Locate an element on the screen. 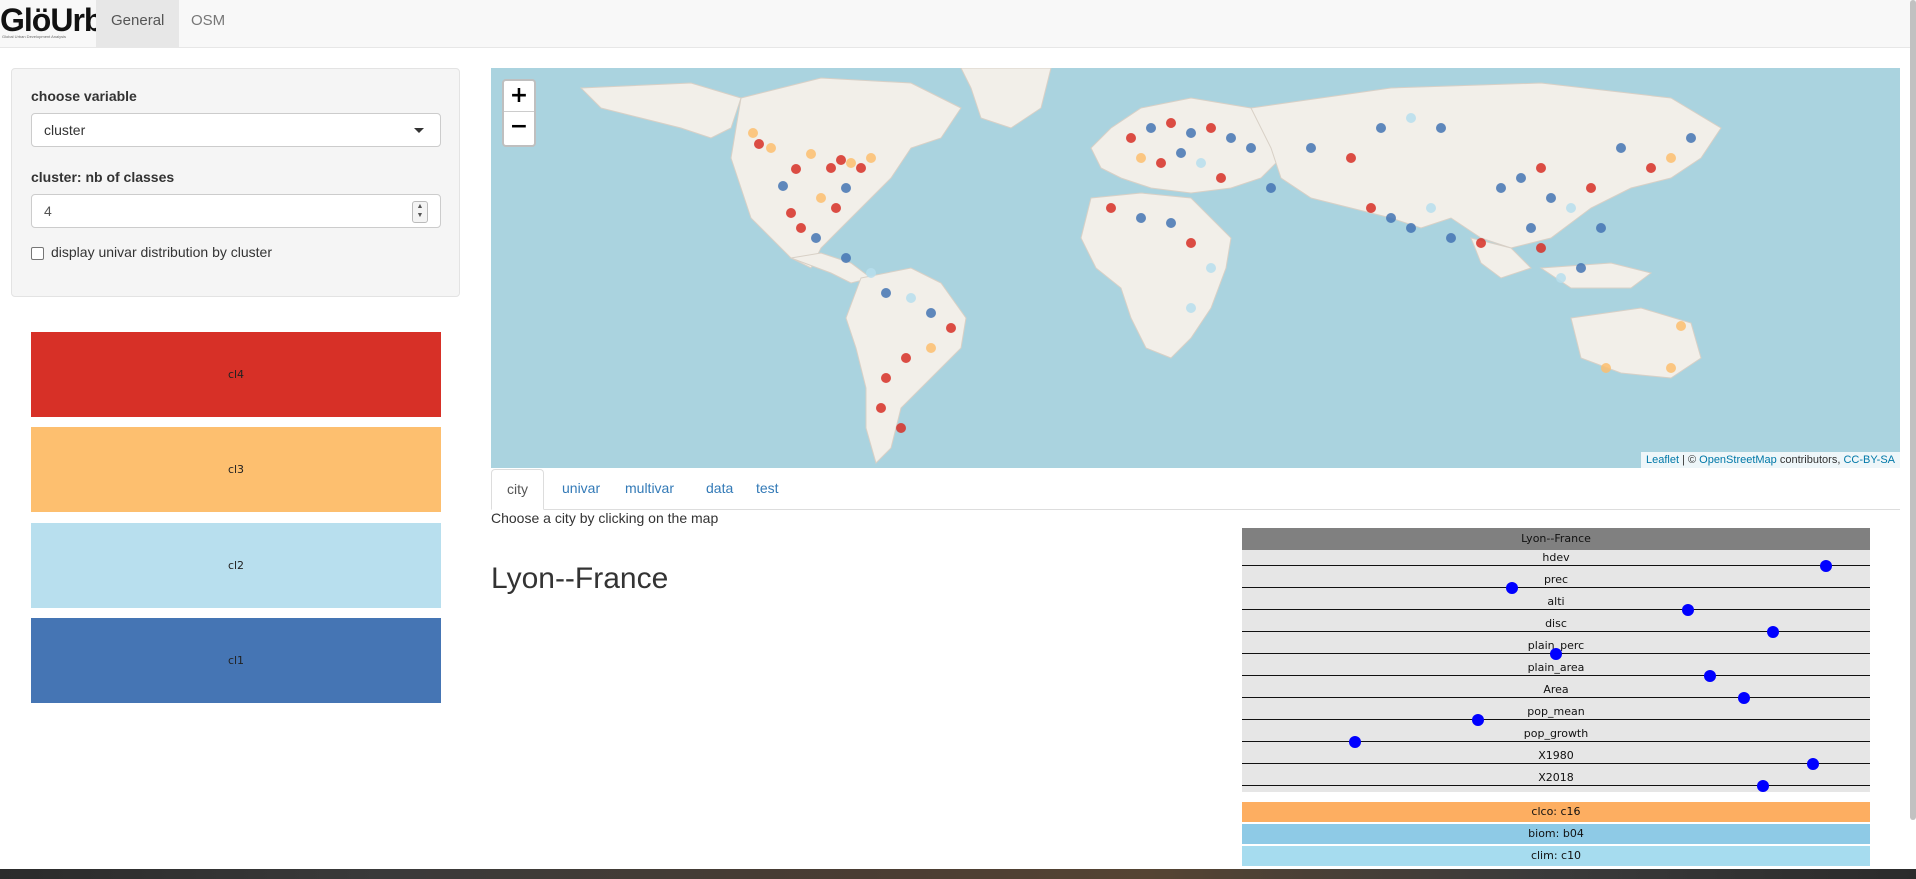  profile-row-label: Area is located at coordinates (1556, 689).